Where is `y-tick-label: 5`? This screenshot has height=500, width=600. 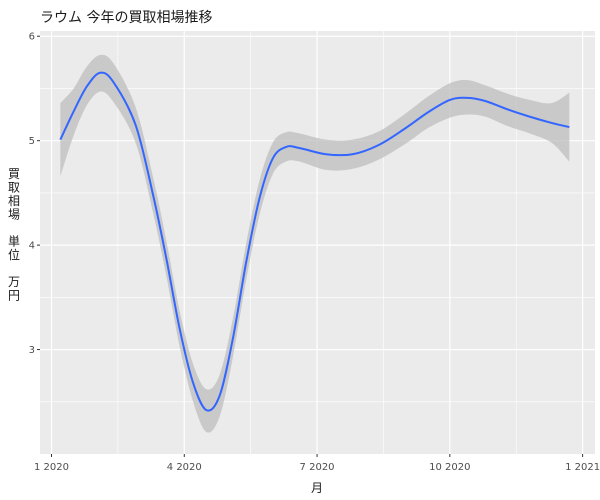 y-tick-label: 5 is located at coordinates (32, 141).